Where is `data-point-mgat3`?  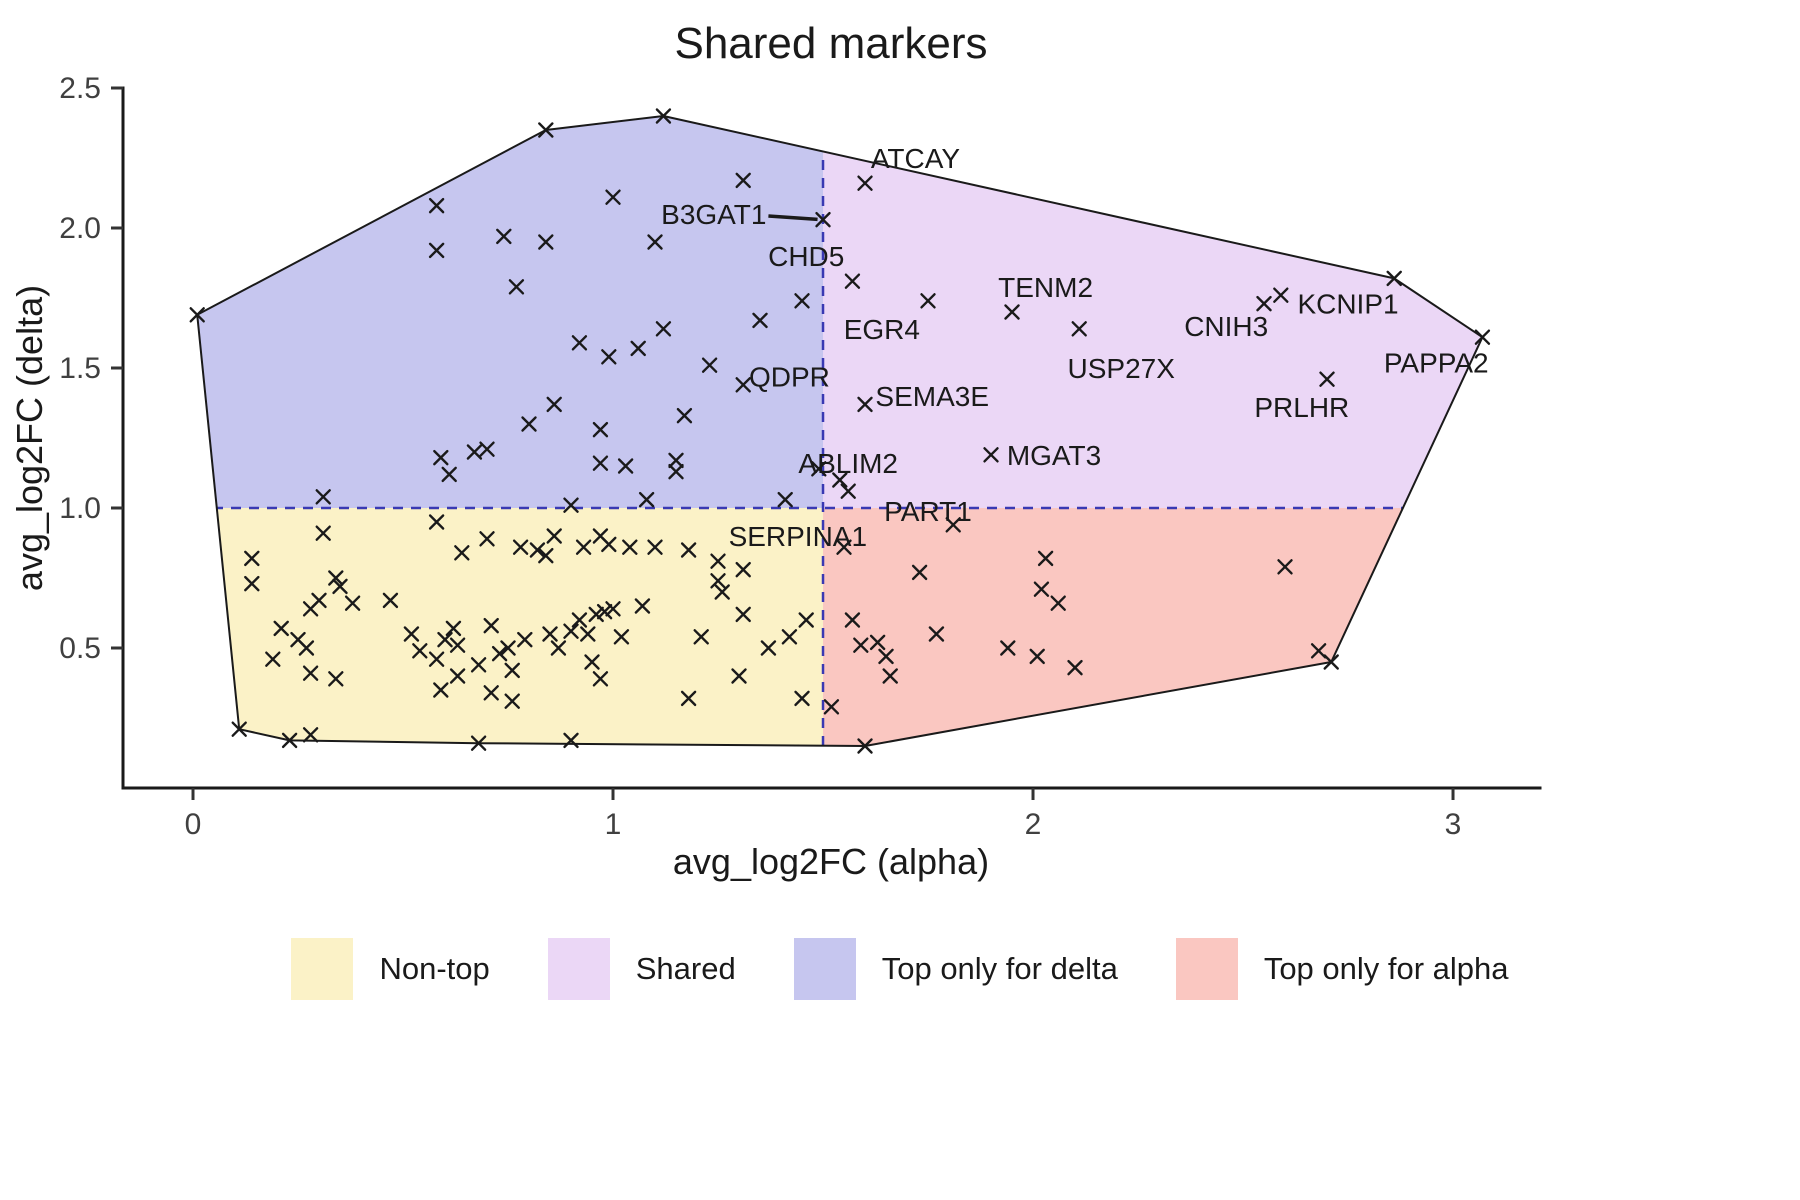 data-point-mgat3 is located at coordinates (991, 455).